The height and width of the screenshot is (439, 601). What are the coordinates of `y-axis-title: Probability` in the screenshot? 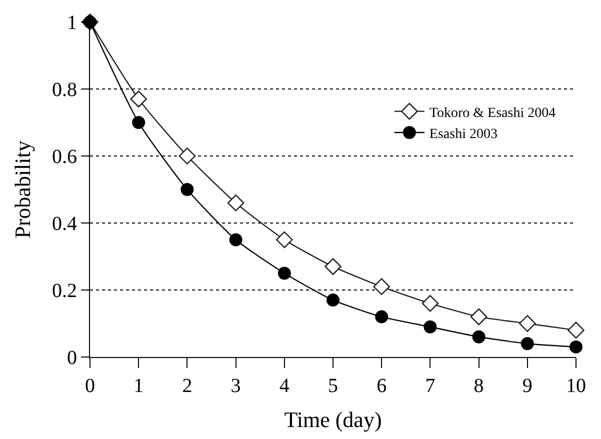 It's located at (22, 189).